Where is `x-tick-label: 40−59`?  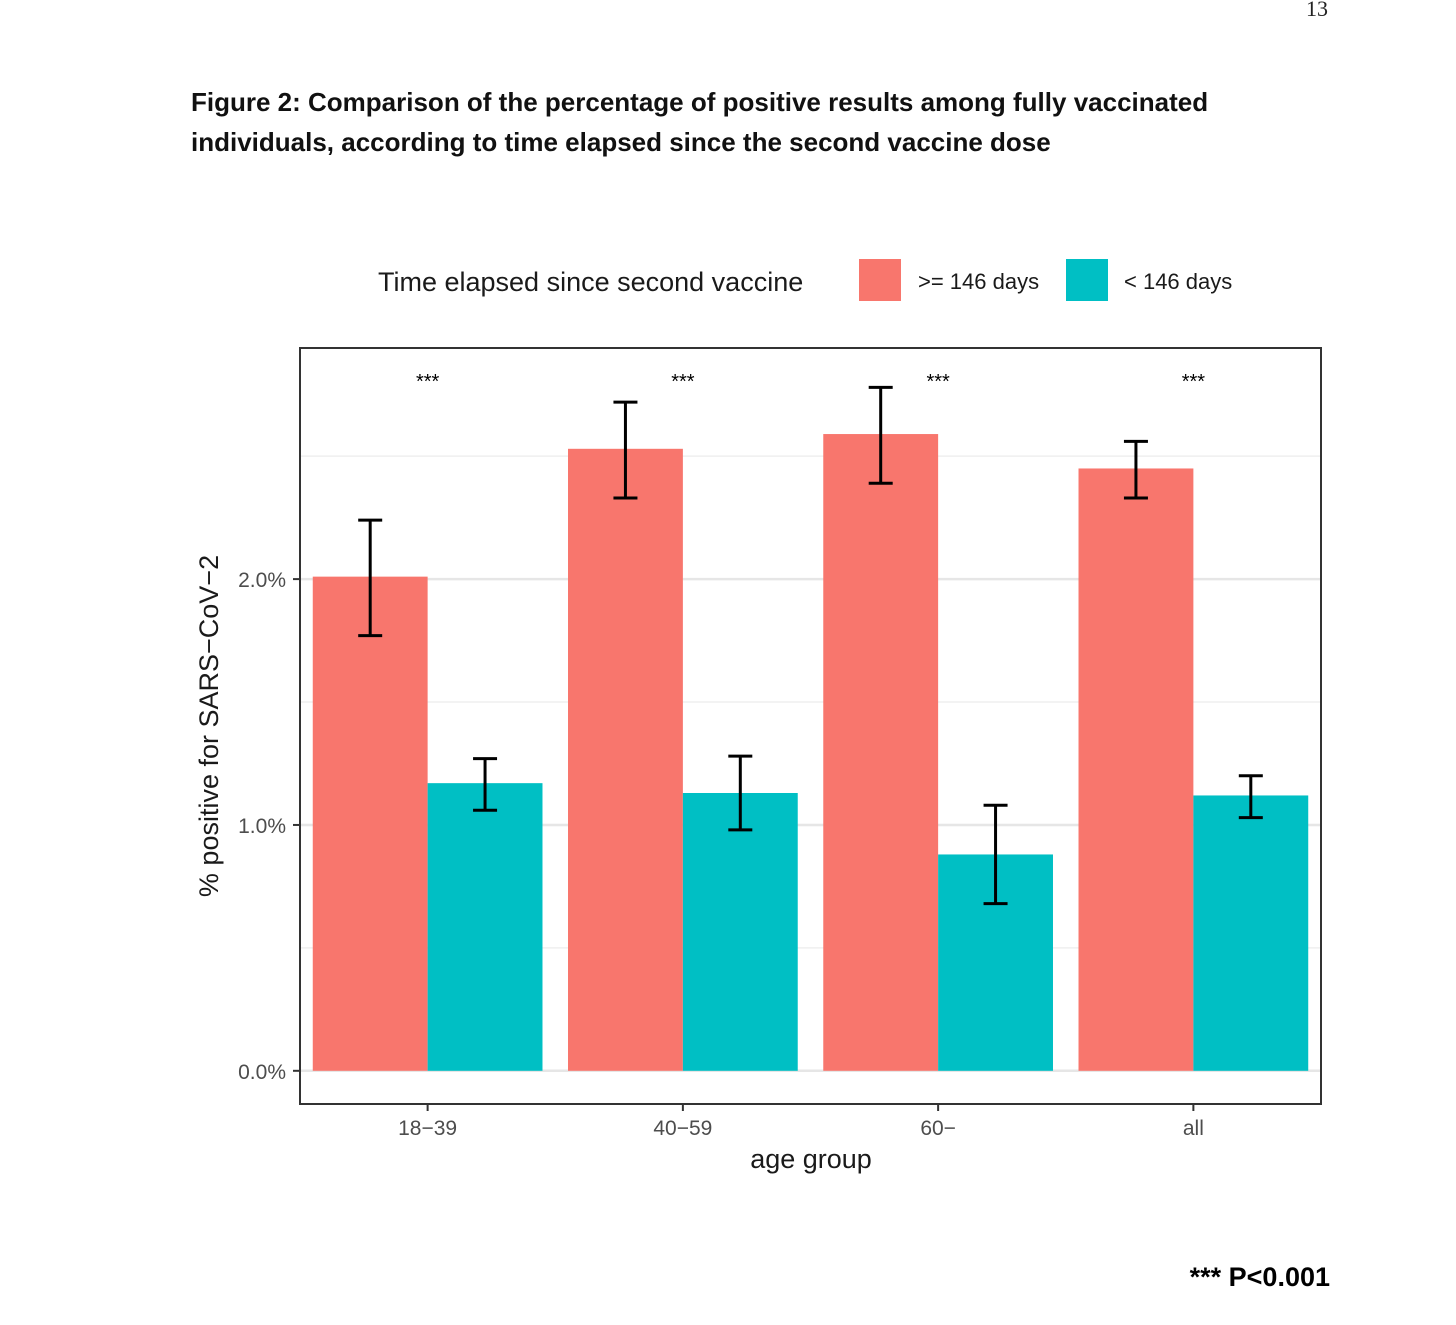 x-tick-label: 40−59 is located at coordinates (682, 1128).